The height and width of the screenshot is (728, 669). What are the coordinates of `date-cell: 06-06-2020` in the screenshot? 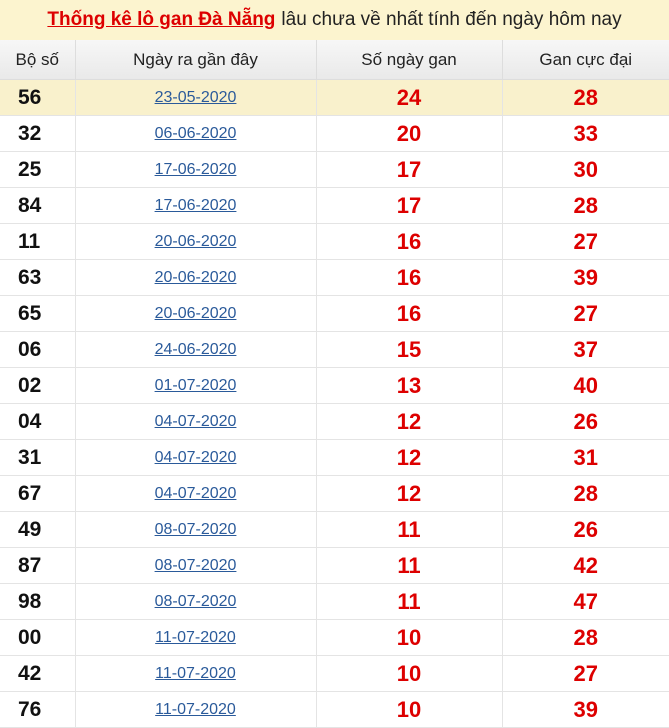 It's located at (196, 133).